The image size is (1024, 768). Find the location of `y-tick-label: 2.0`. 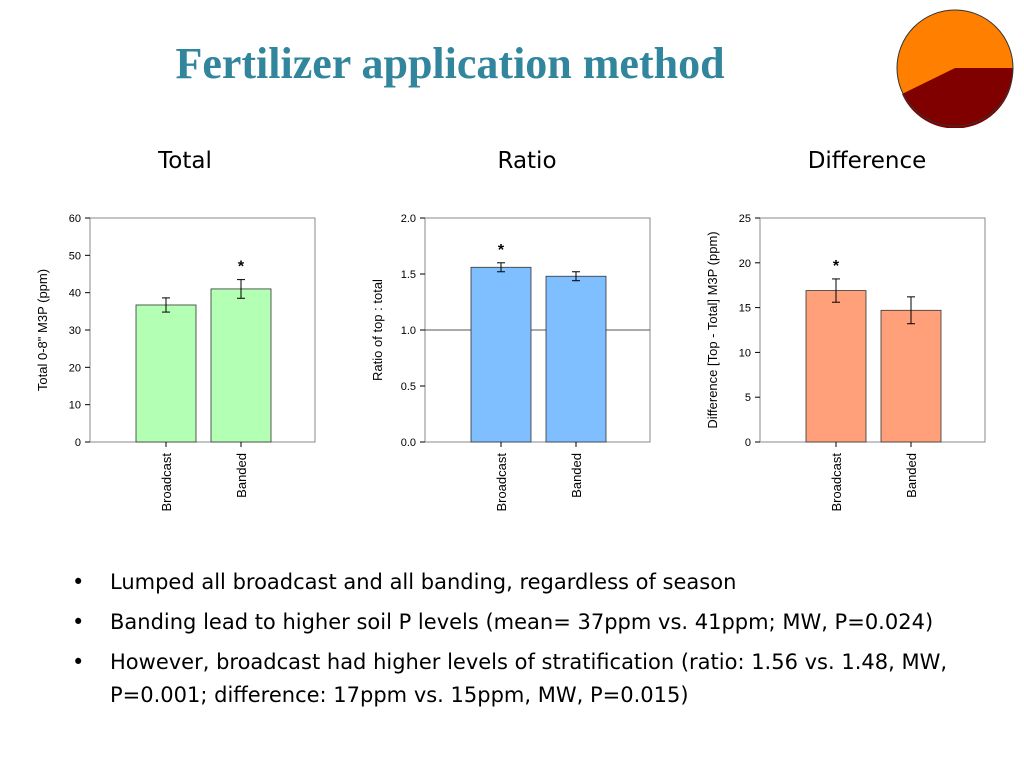

y-tick-label: 2.0 is located at coordinates (408, 219).